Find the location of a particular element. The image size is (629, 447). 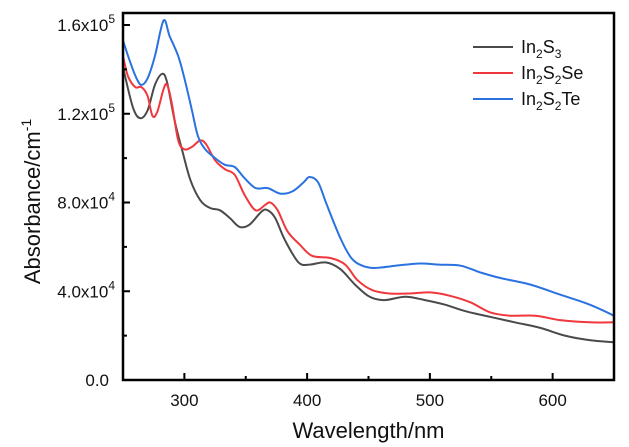

x-tick-label: 500 is located at coordinates (430, 400).